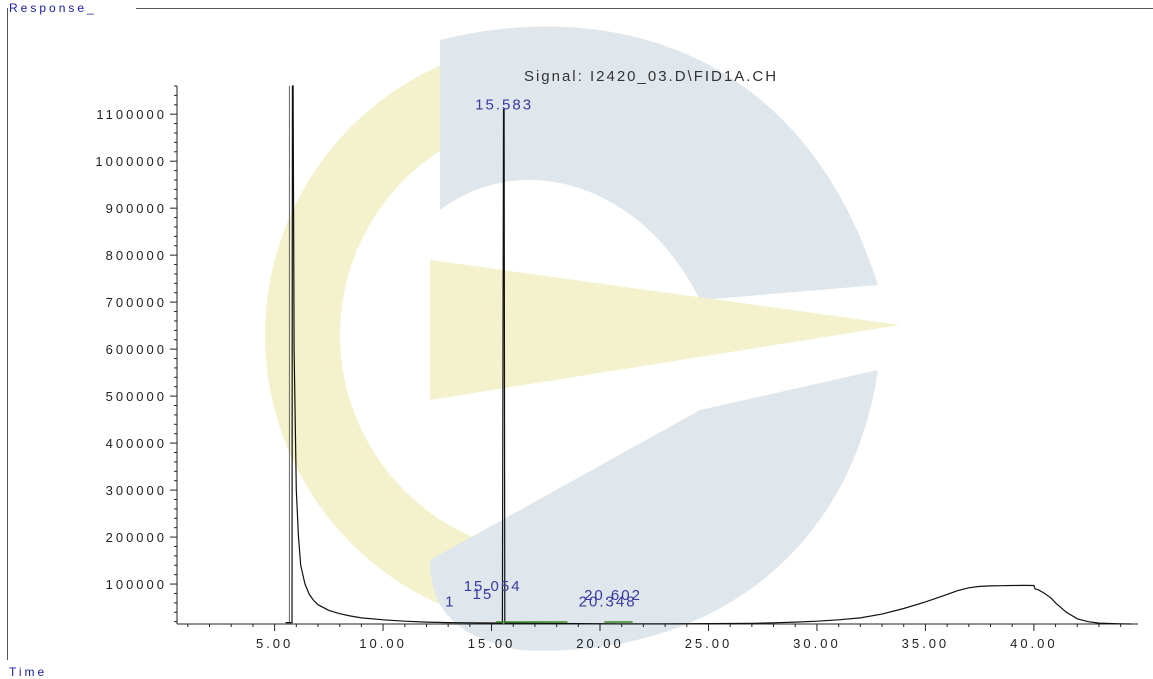 This screenshot has width=1153, height=679. I want to click on x-tick-label: 15.00, so click(492, 643).